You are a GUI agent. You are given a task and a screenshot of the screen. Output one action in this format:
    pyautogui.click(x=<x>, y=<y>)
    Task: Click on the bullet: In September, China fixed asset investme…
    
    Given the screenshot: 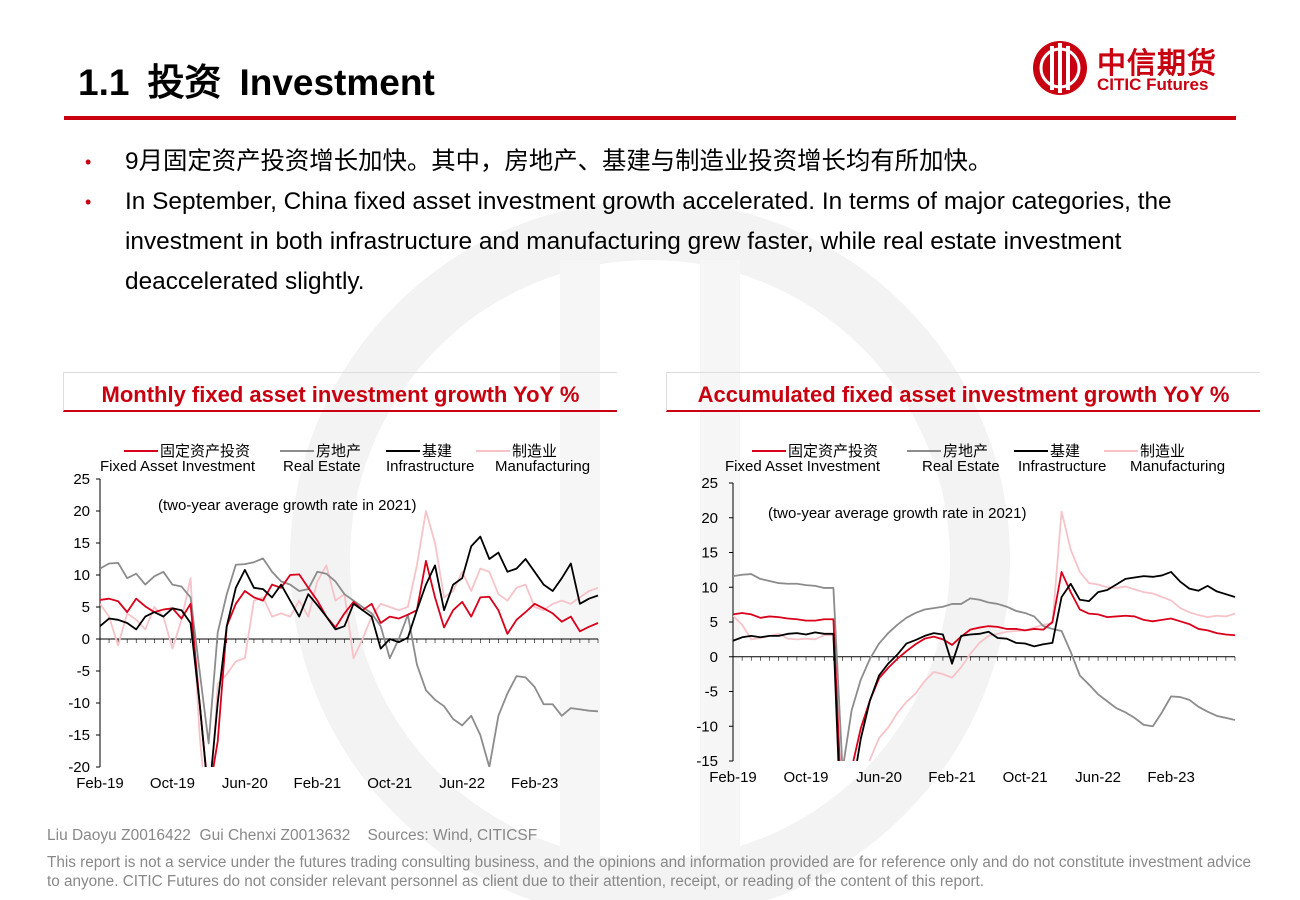 What is the action you would take?
    pyautogui.click(x=665, y=242)
    